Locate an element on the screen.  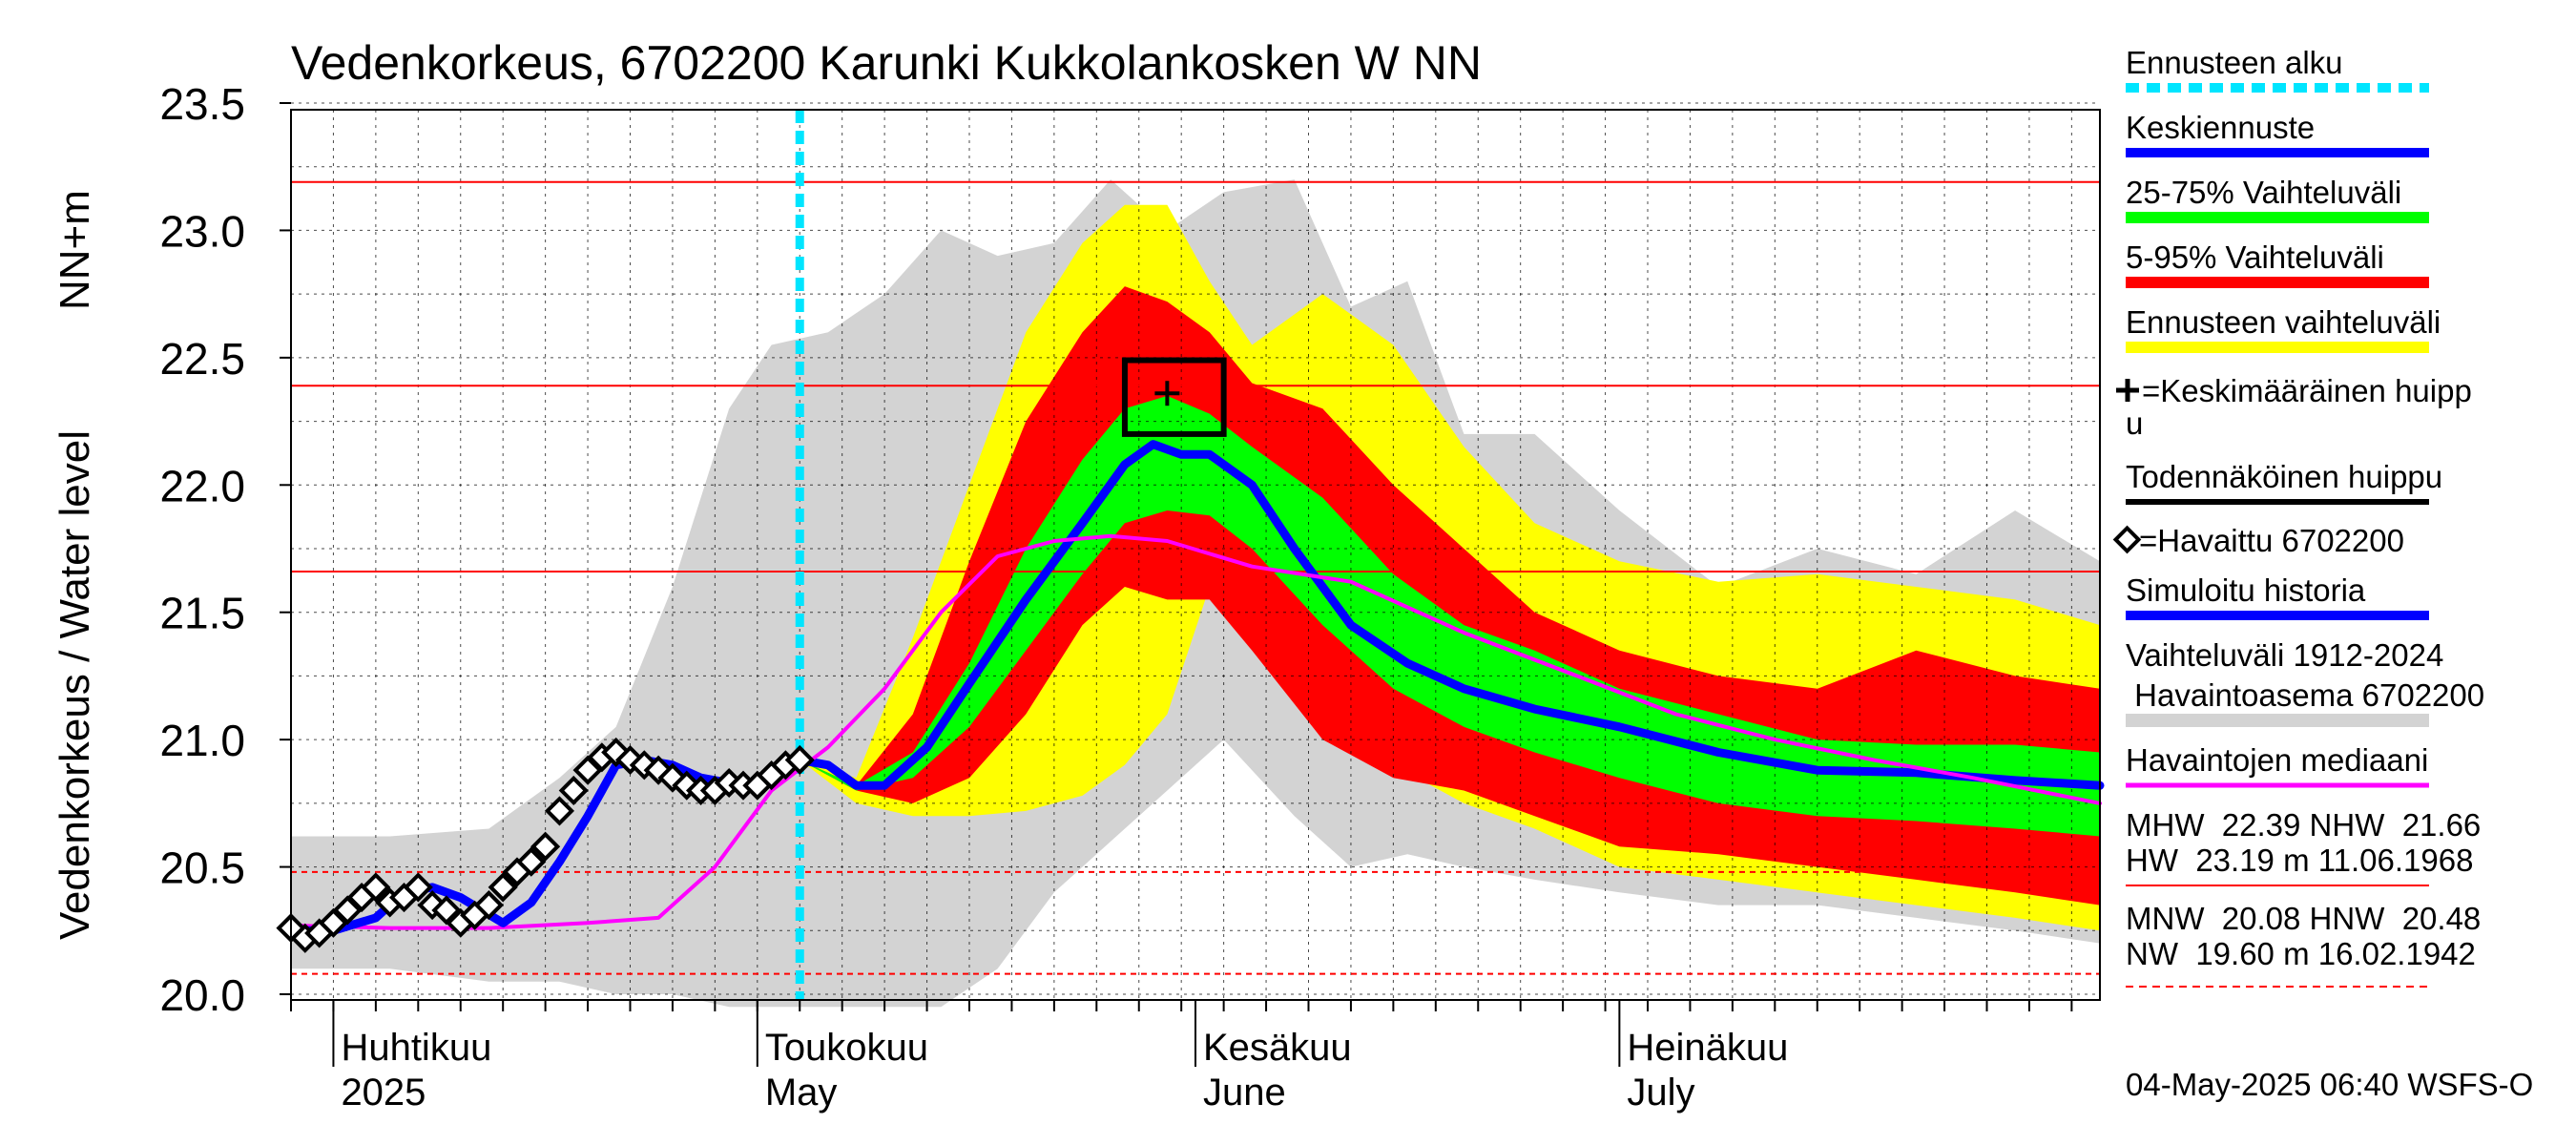
legend-observed-icon is located at coordinates (2127, 540).